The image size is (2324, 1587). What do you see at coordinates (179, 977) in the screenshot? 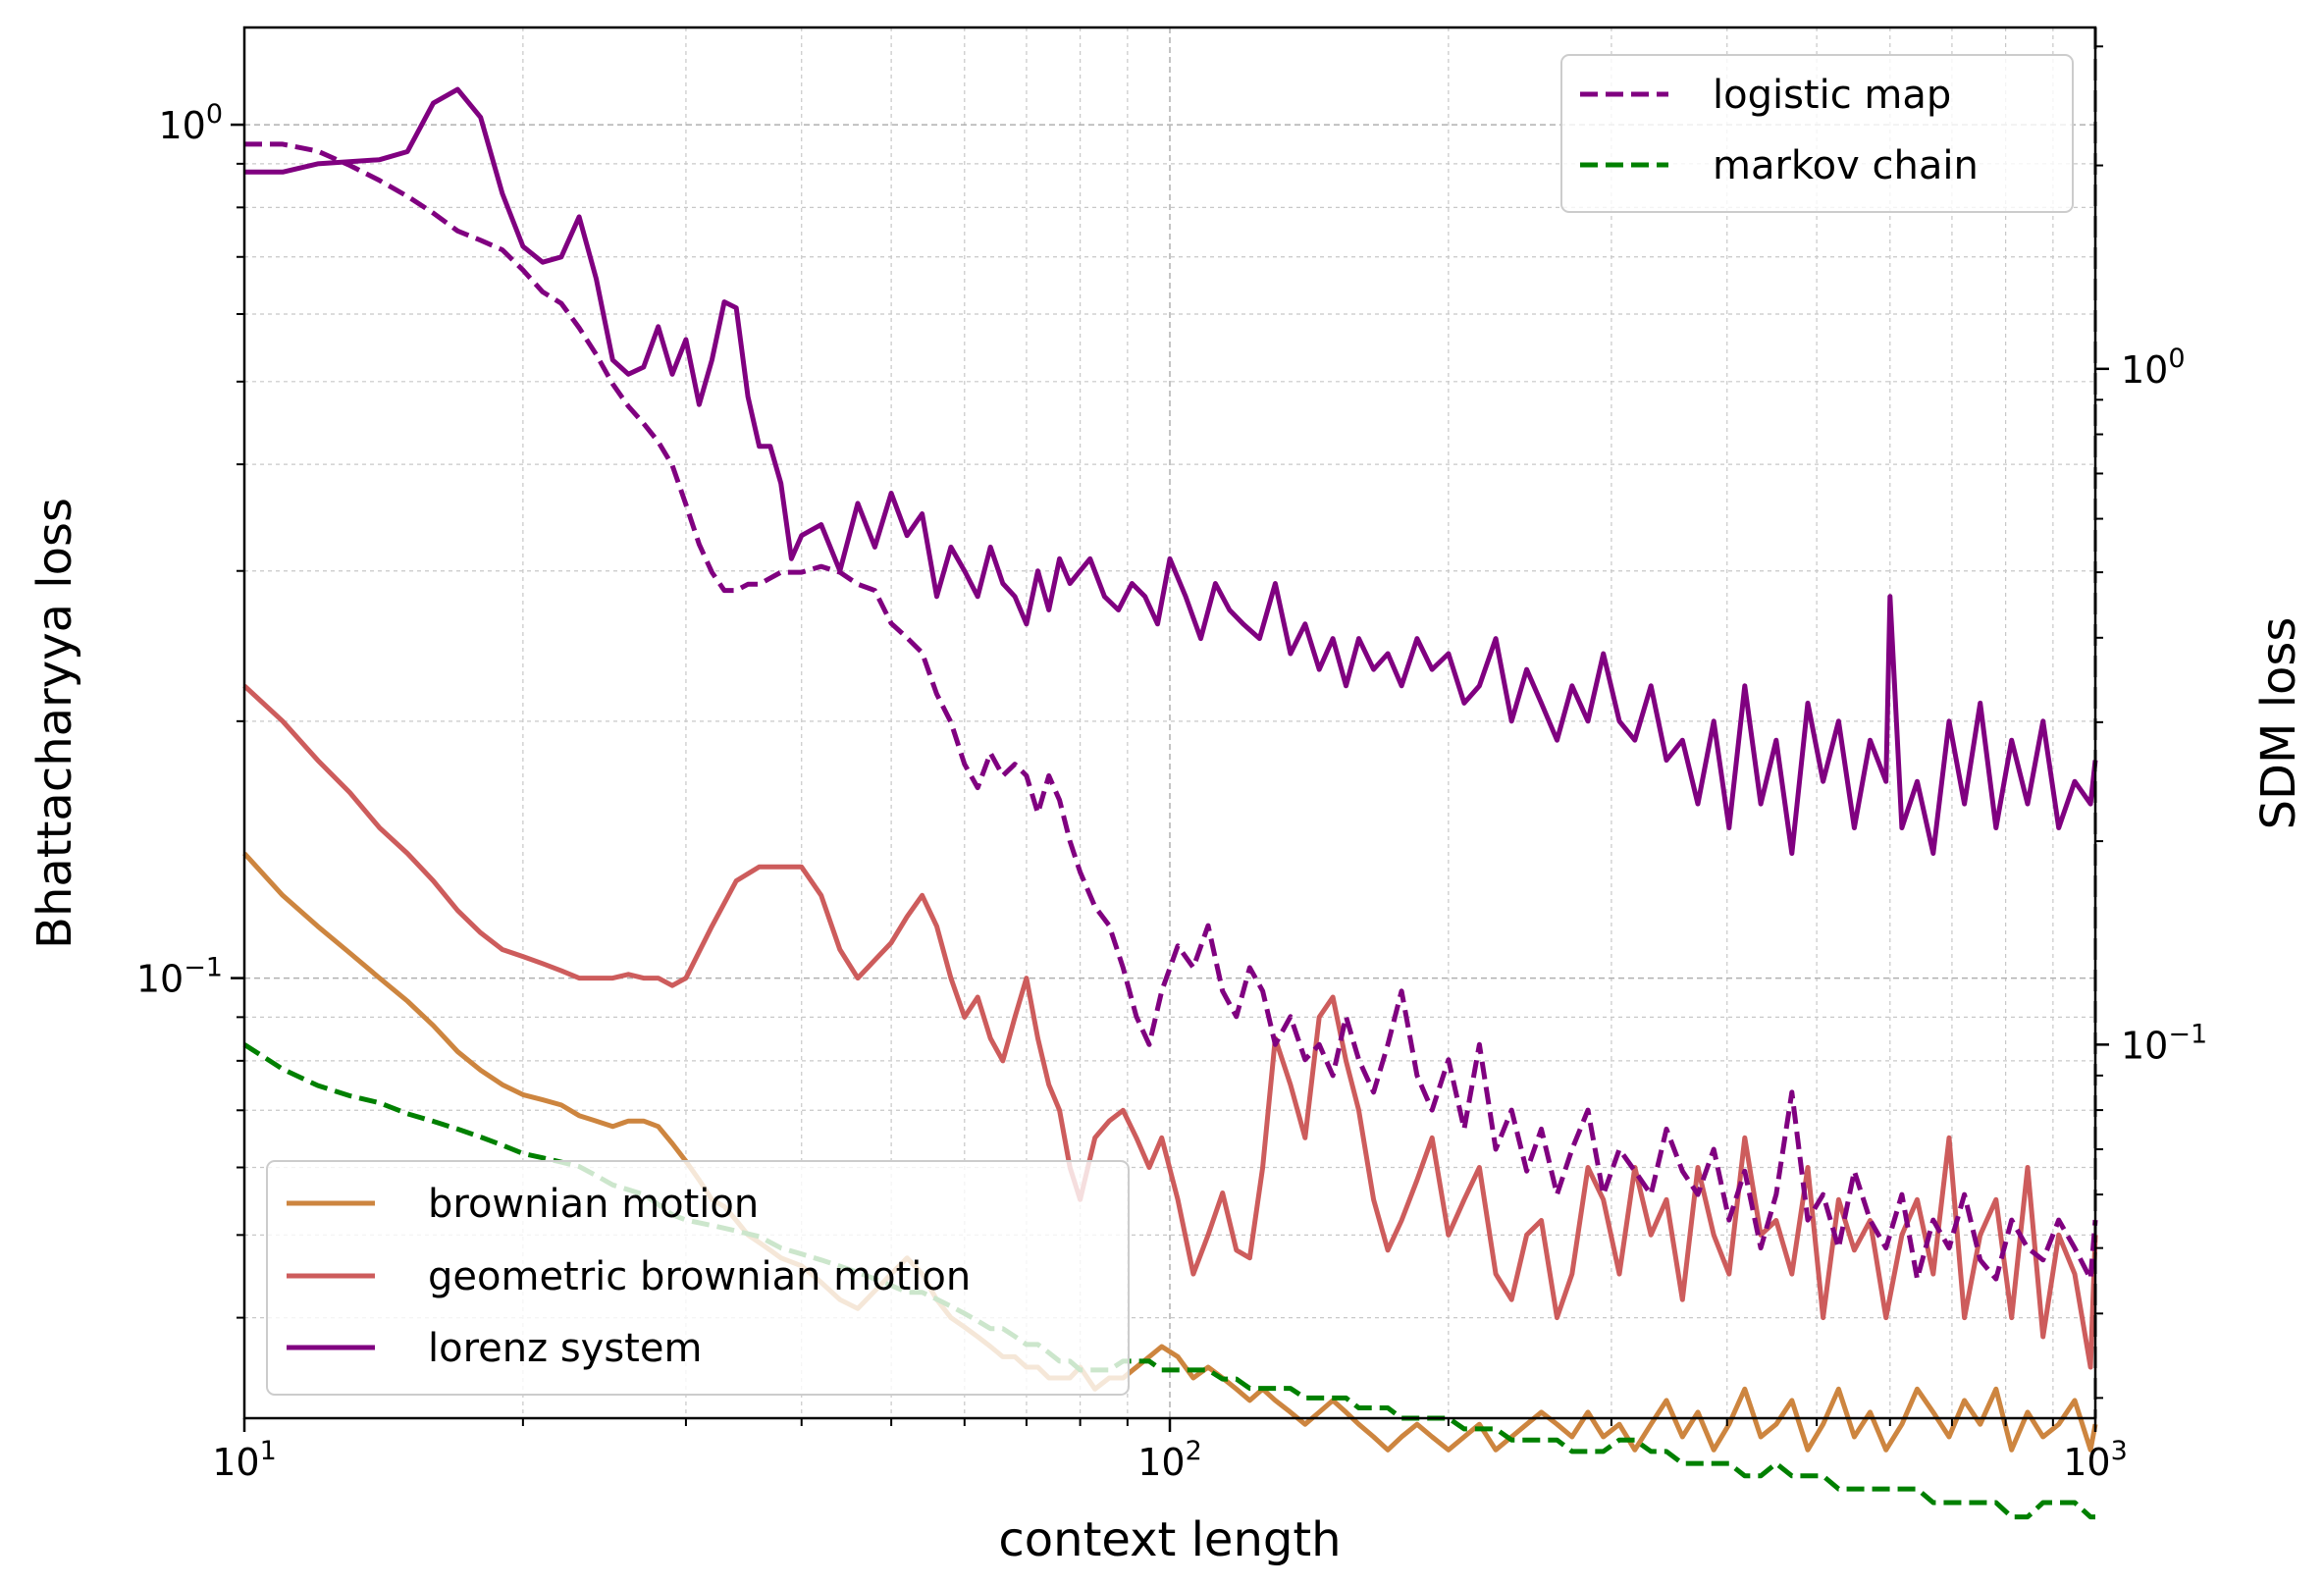
I see `y-left-tick-label: 10⁻¹` at bounding box center [179, 977].